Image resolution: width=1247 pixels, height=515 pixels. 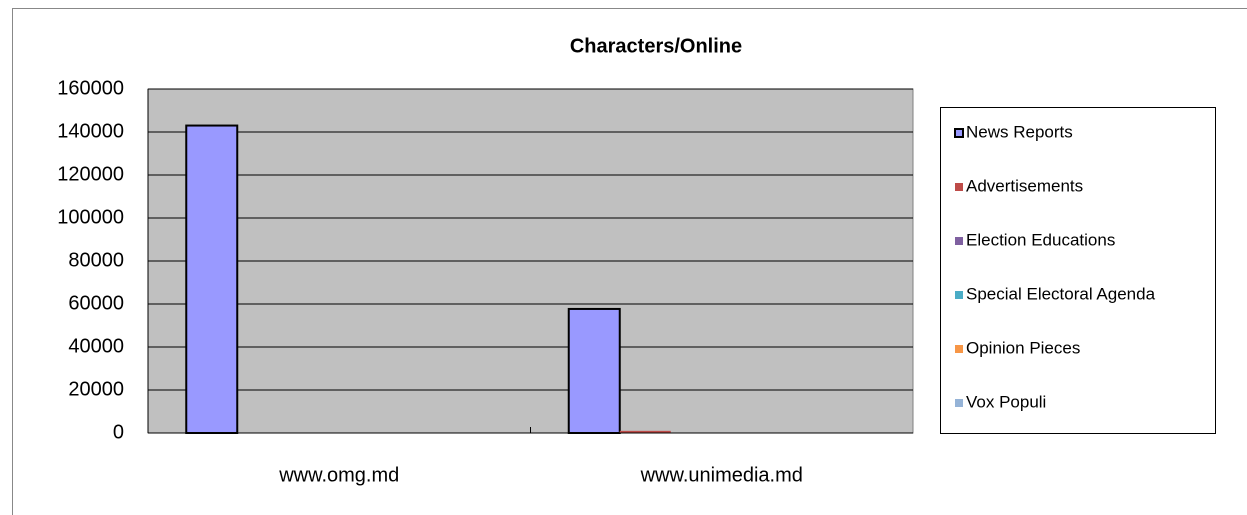 What do you see at coordinates (118, 432) in the screenshot?
I see `y-tick-label: 0` at bounding box center [118, 432].